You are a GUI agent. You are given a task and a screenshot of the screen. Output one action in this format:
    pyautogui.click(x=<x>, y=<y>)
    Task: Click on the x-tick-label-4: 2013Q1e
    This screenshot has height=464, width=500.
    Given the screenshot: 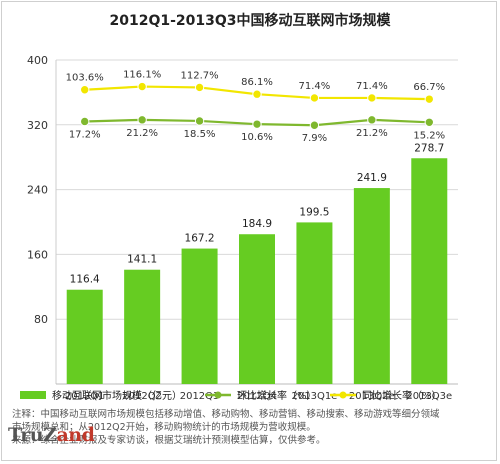 What is the action you would take?
    pyautogui.click(x=315, y=396)
    